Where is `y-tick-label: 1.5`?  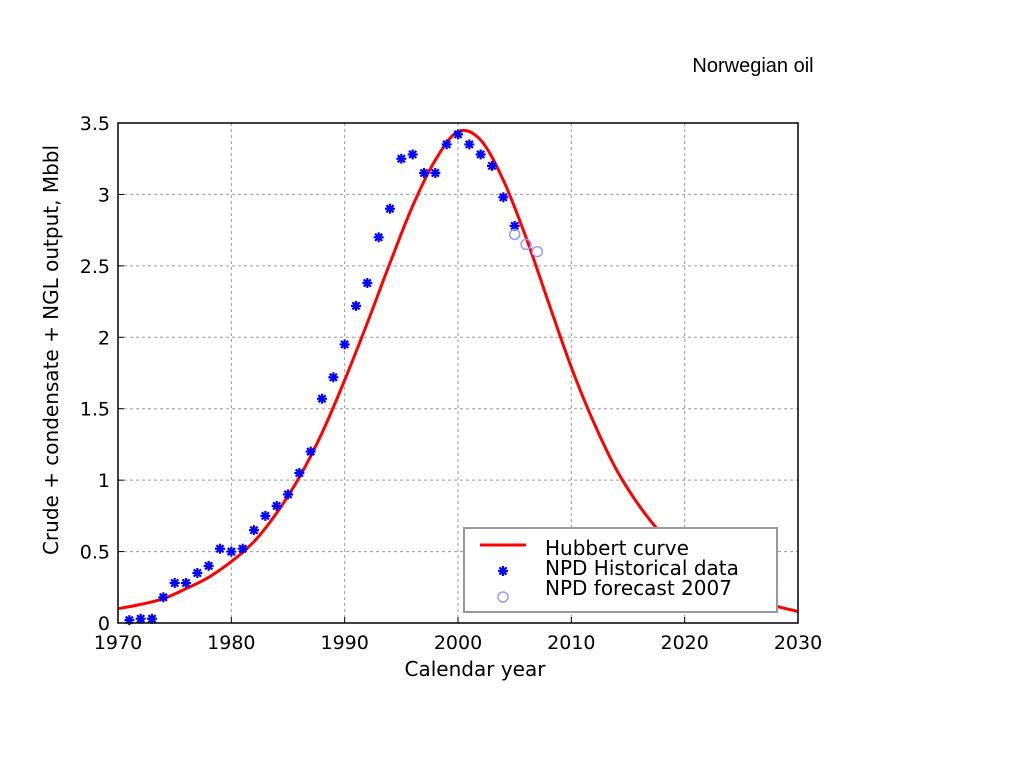
y-tick-label: 1.5 is located at coordinates (95, 410).